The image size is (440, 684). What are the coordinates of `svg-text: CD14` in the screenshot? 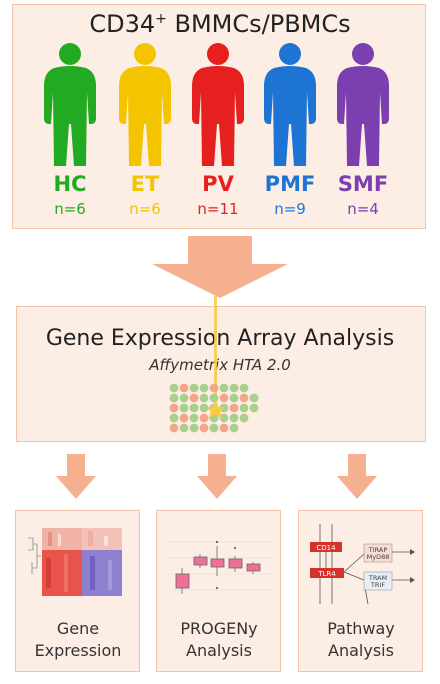 It's located at (326, 548).